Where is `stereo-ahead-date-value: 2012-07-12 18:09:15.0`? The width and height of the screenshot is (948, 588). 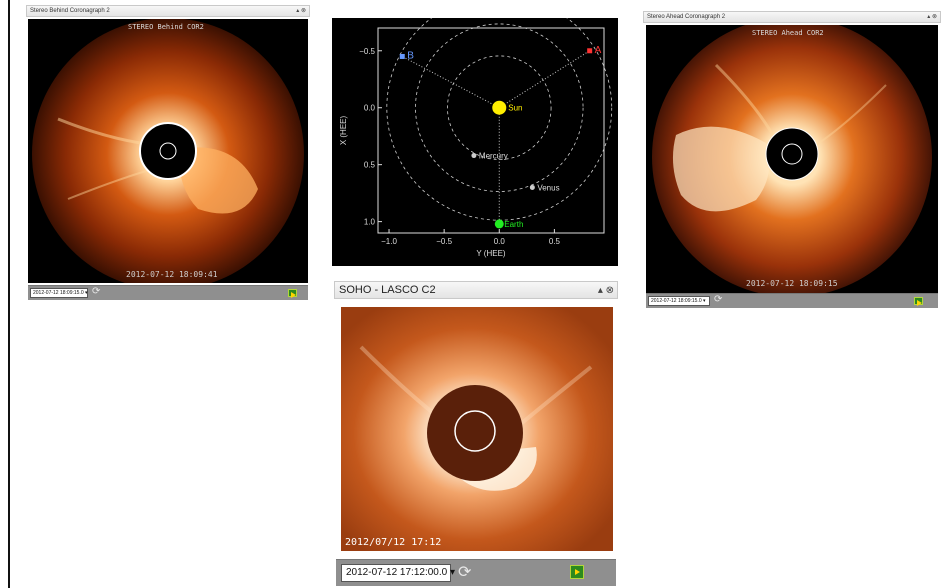 stereo-ahead-date-value: 2012-07-12 18:09:15.0 is located at coordinates (676, 301).